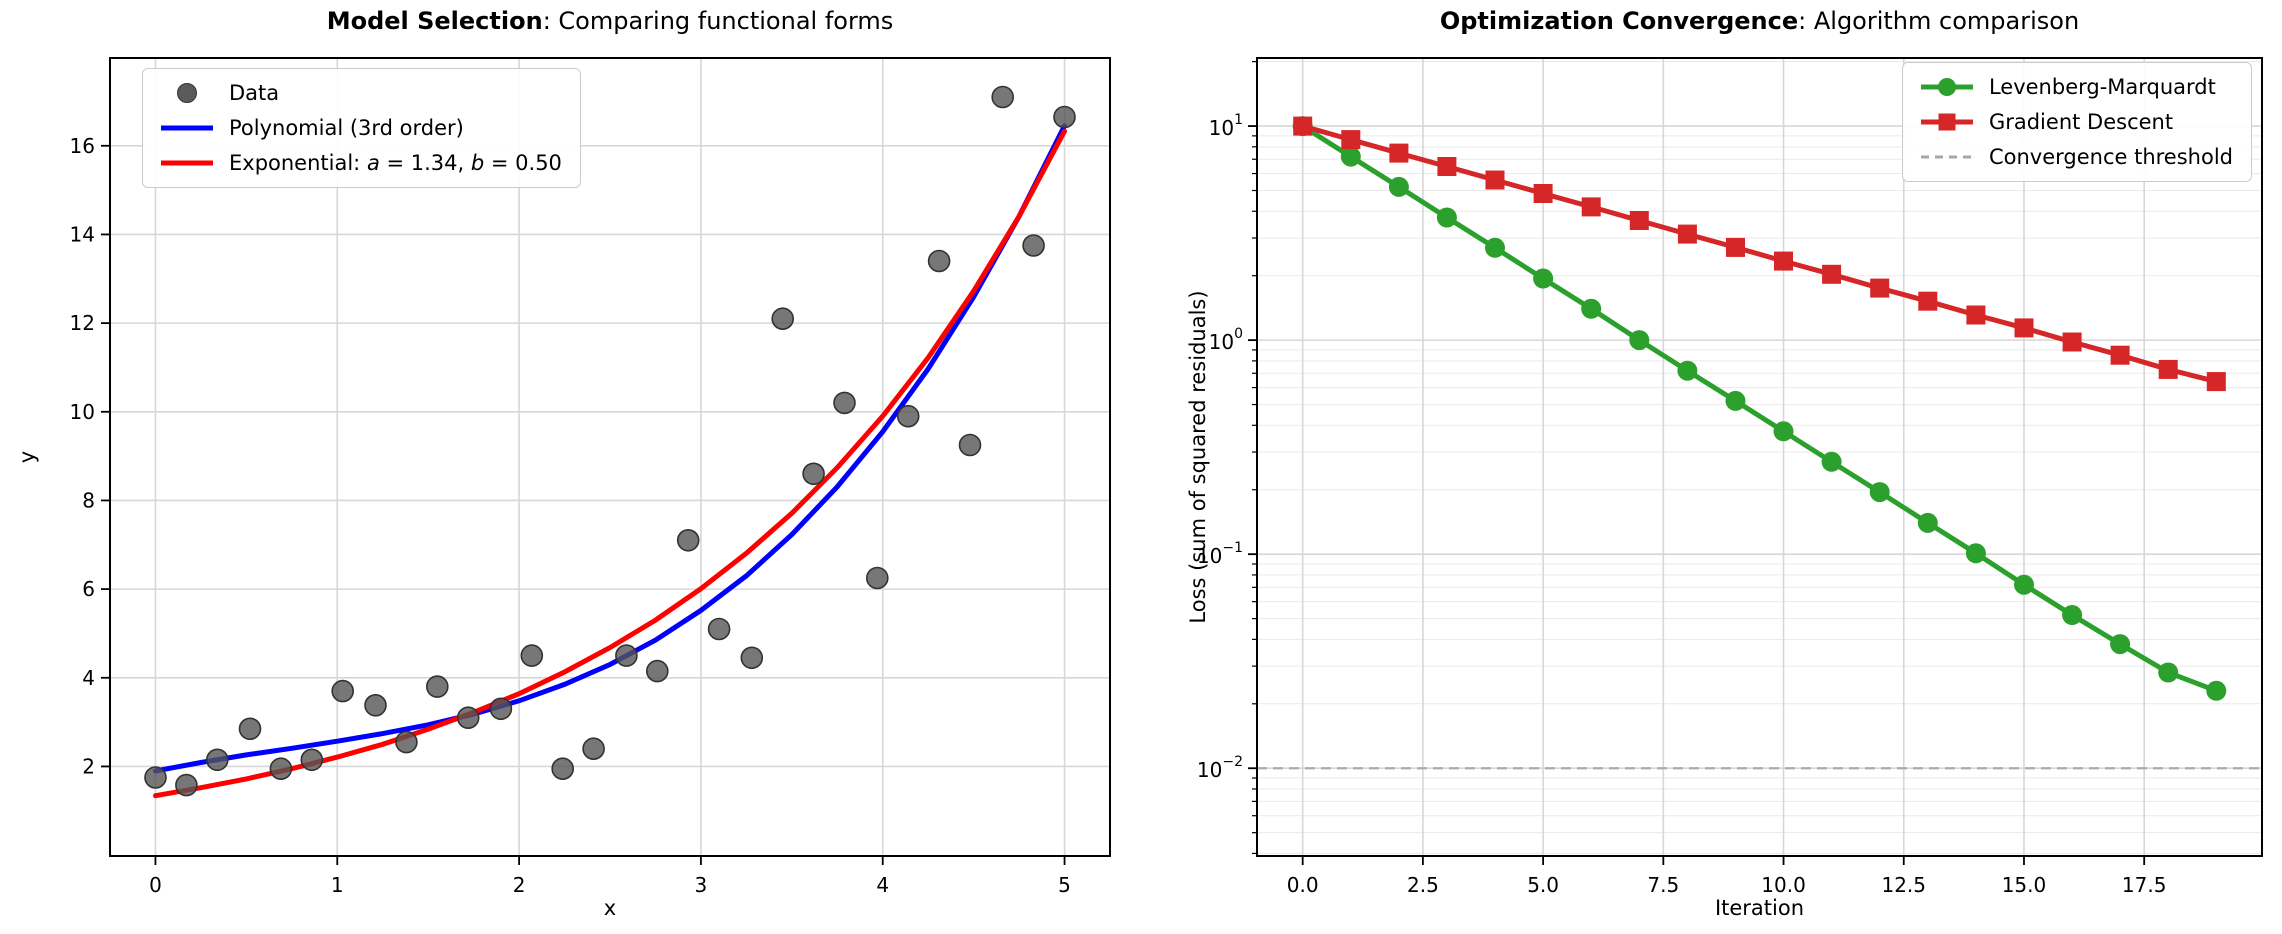 The image size is (2282, 934). I want to click on legend-item-levenberg-marquardt: Levenberg-Marquardt, so click(2076, 87).